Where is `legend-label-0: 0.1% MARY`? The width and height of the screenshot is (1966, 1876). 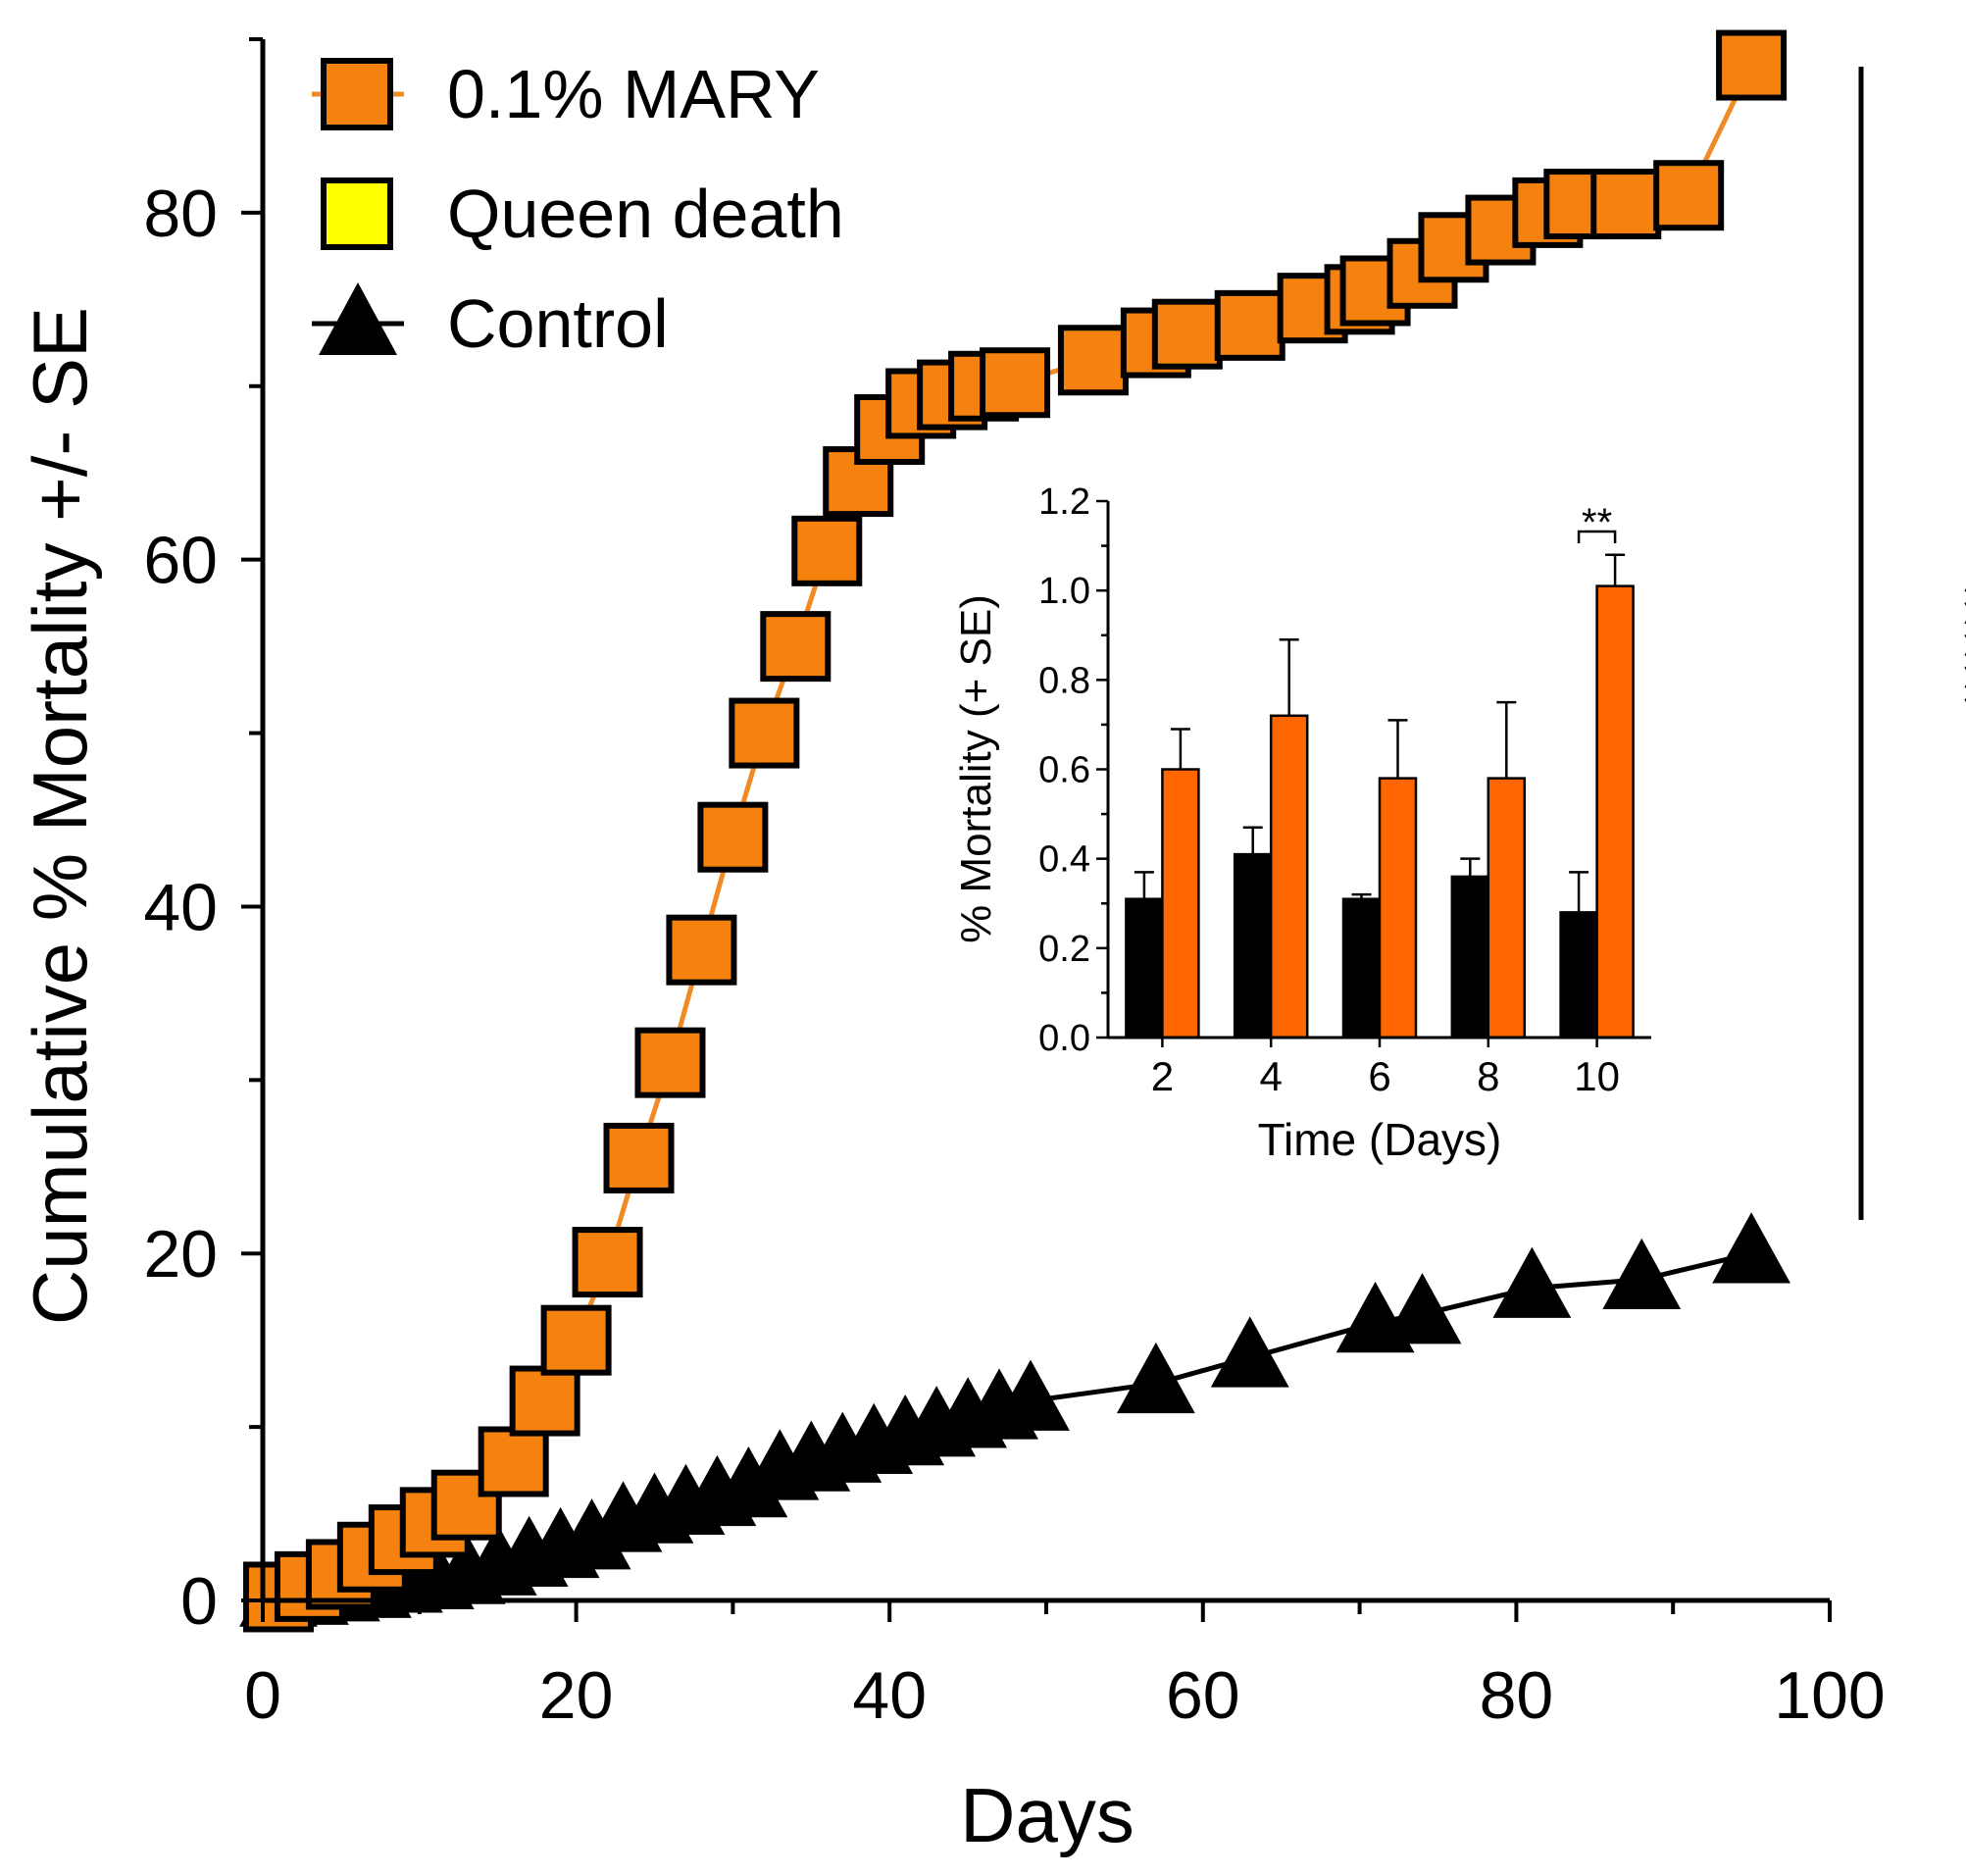 legend-label-0: 0.1% MARY is located at coordinates (633, 94).